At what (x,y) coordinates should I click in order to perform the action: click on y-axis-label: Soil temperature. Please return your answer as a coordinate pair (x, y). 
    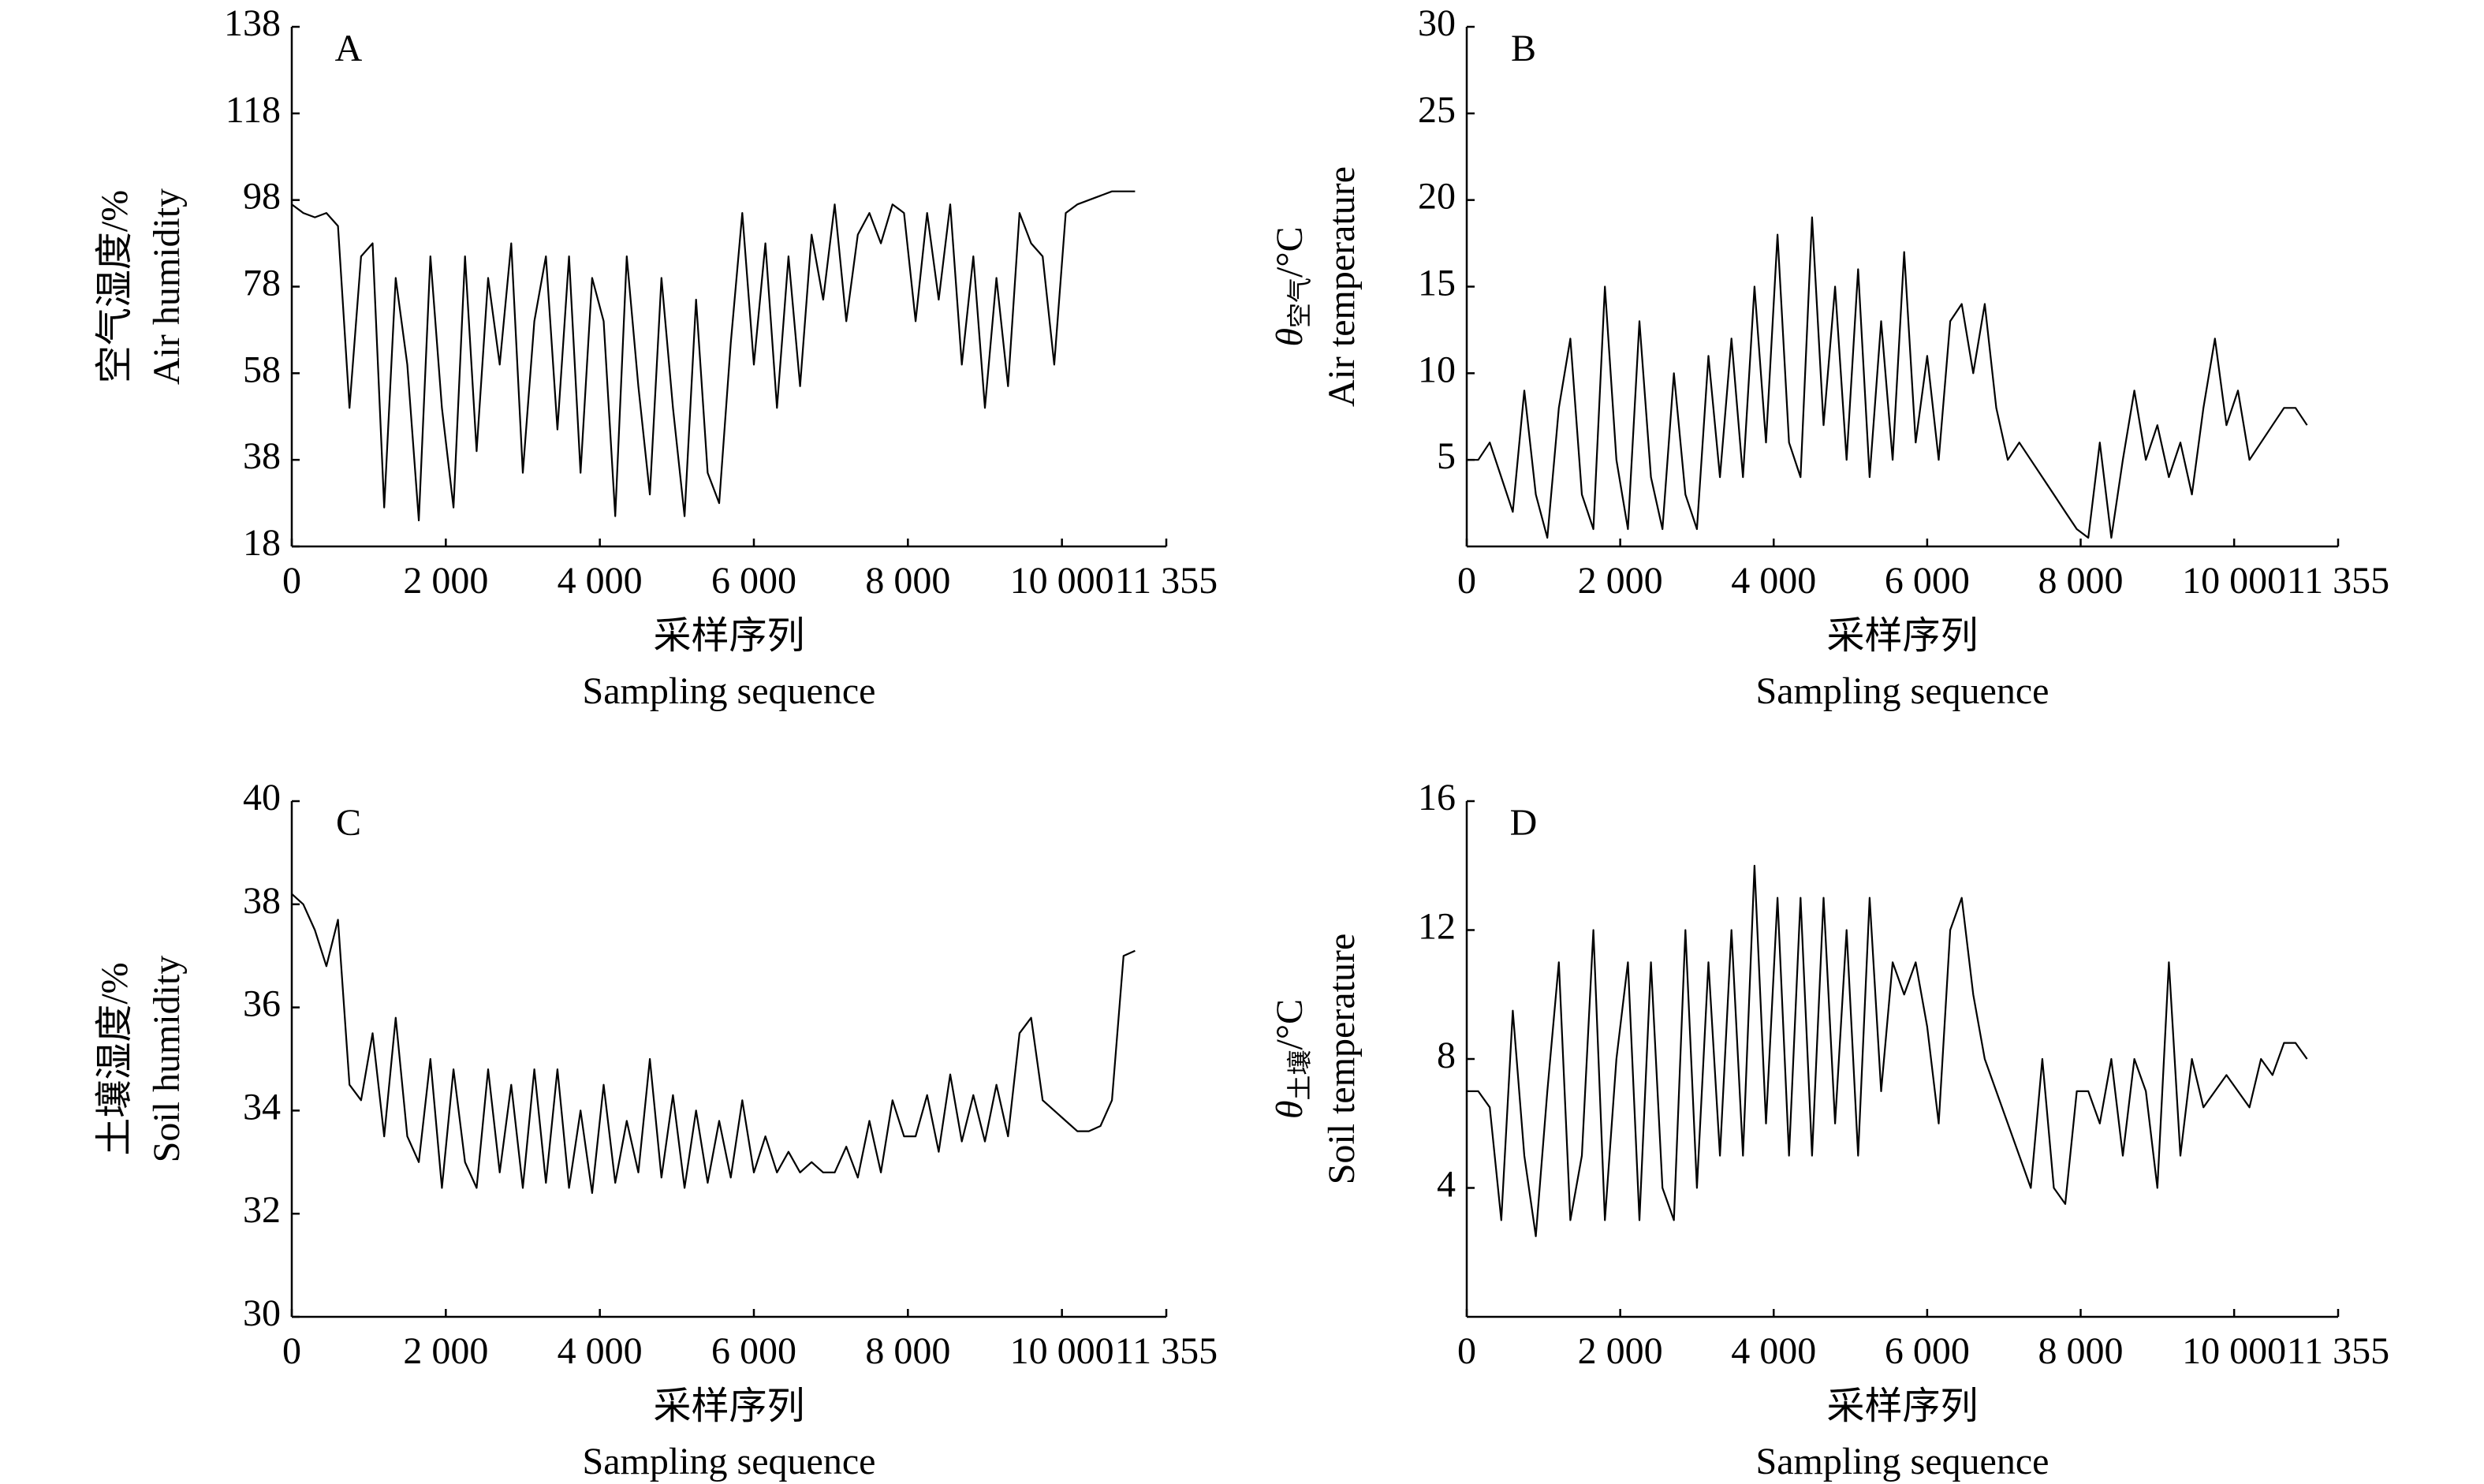
    Looking at the image, I should click on (1342, 1059).